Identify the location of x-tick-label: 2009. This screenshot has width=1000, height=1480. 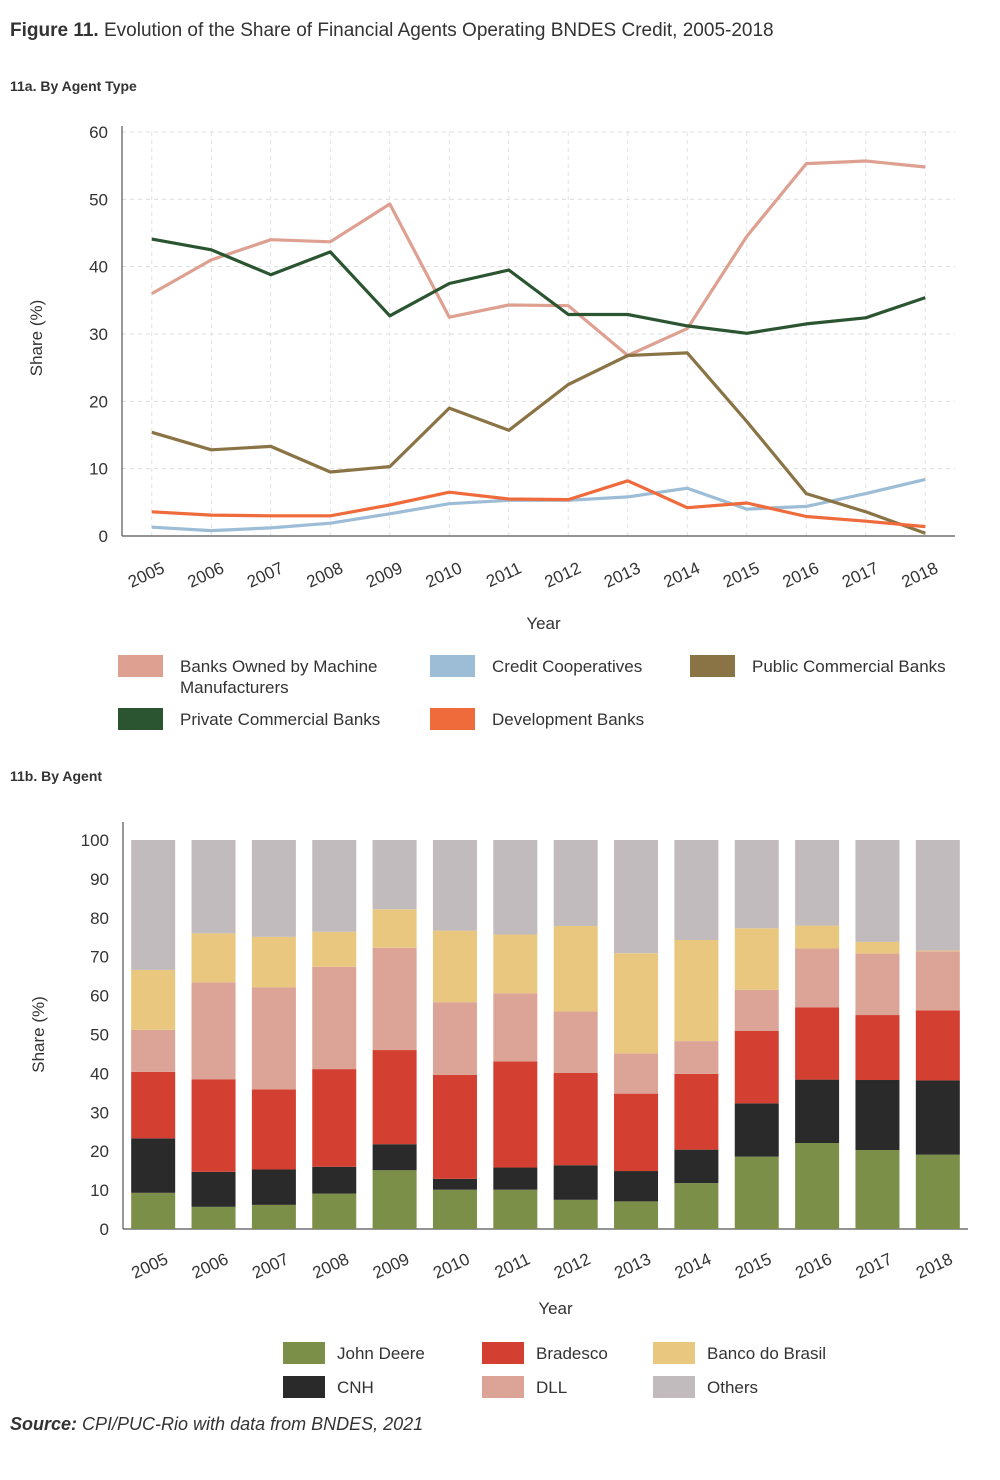
(391, 1265).